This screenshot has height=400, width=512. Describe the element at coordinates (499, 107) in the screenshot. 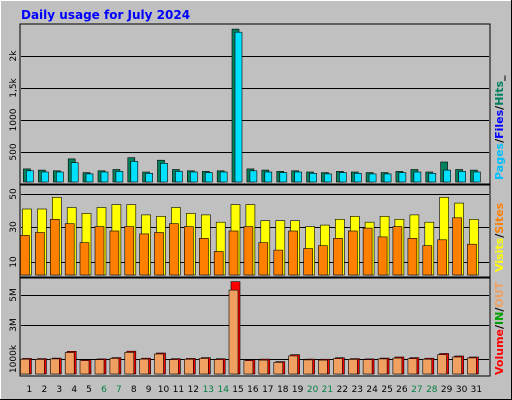

I see `legend-sep-2: /` at that location.